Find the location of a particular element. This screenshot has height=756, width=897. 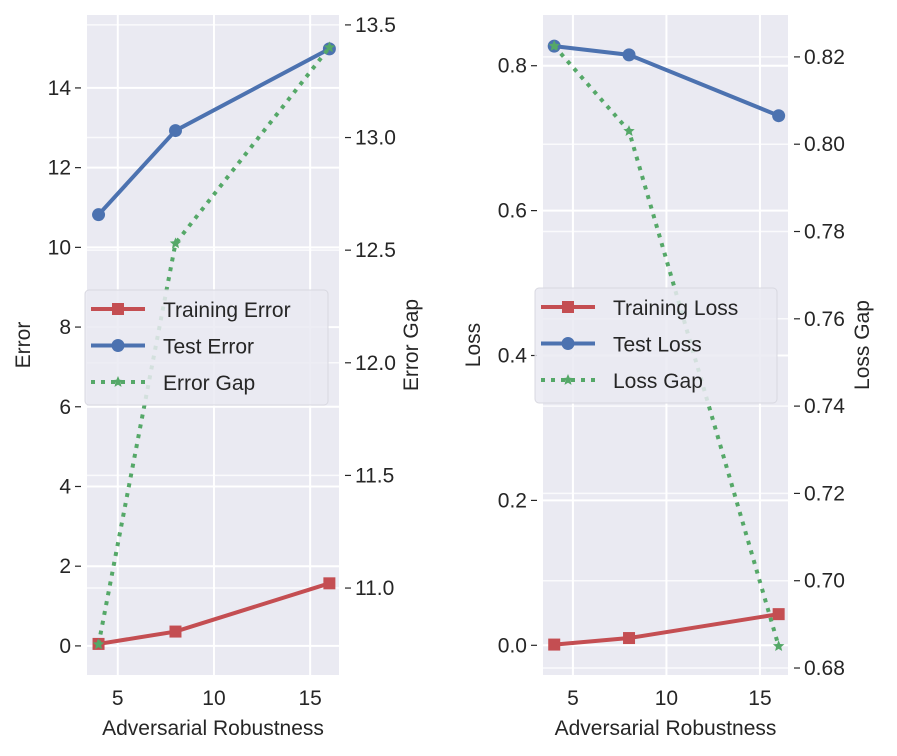

y-right-tick-label: 13.0 is located at coordinates (375, 138).